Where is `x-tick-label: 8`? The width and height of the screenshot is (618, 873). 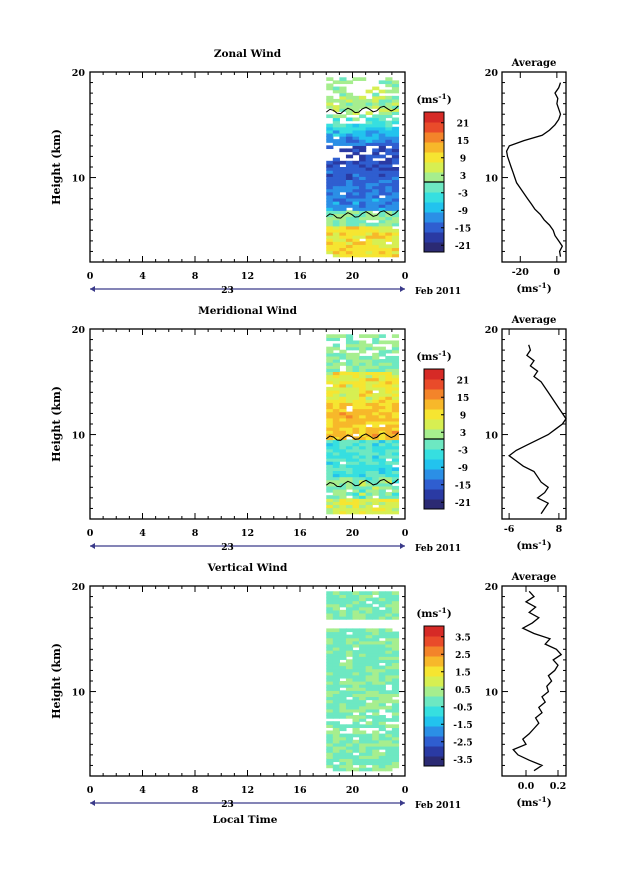
x-tick-label: 8 is located at coordinates (195, 790).